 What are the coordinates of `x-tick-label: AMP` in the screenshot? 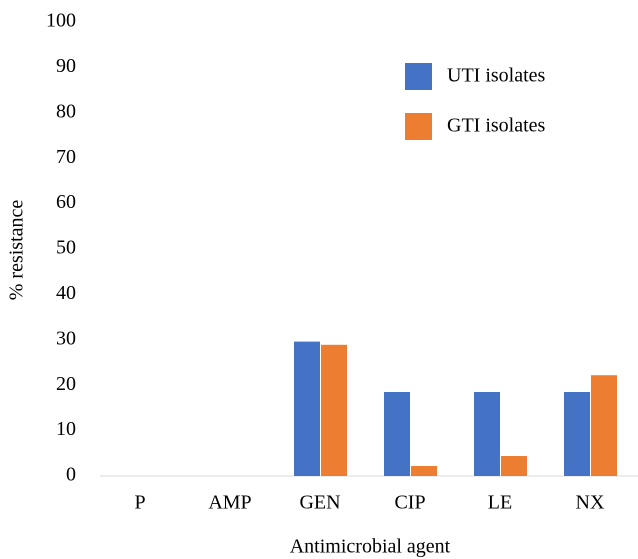 It's located at (229, 503).